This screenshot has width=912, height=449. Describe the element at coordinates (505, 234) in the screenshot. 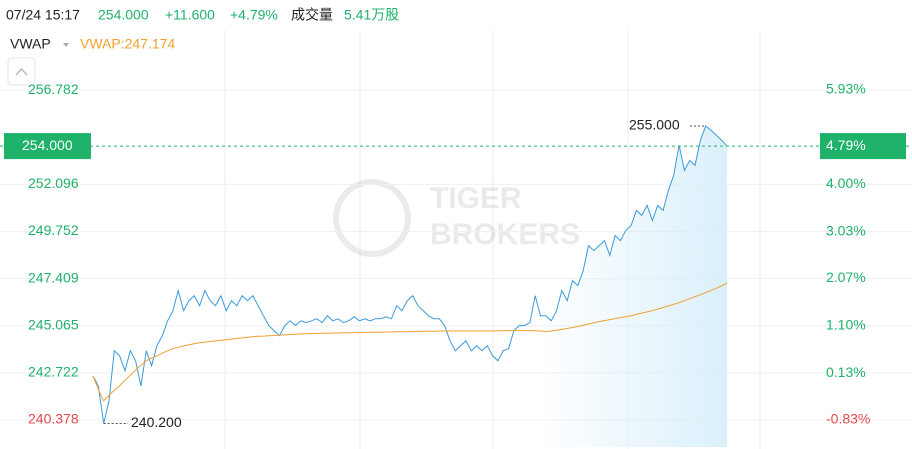

I see `watermark-text: BROKERS` at that location.